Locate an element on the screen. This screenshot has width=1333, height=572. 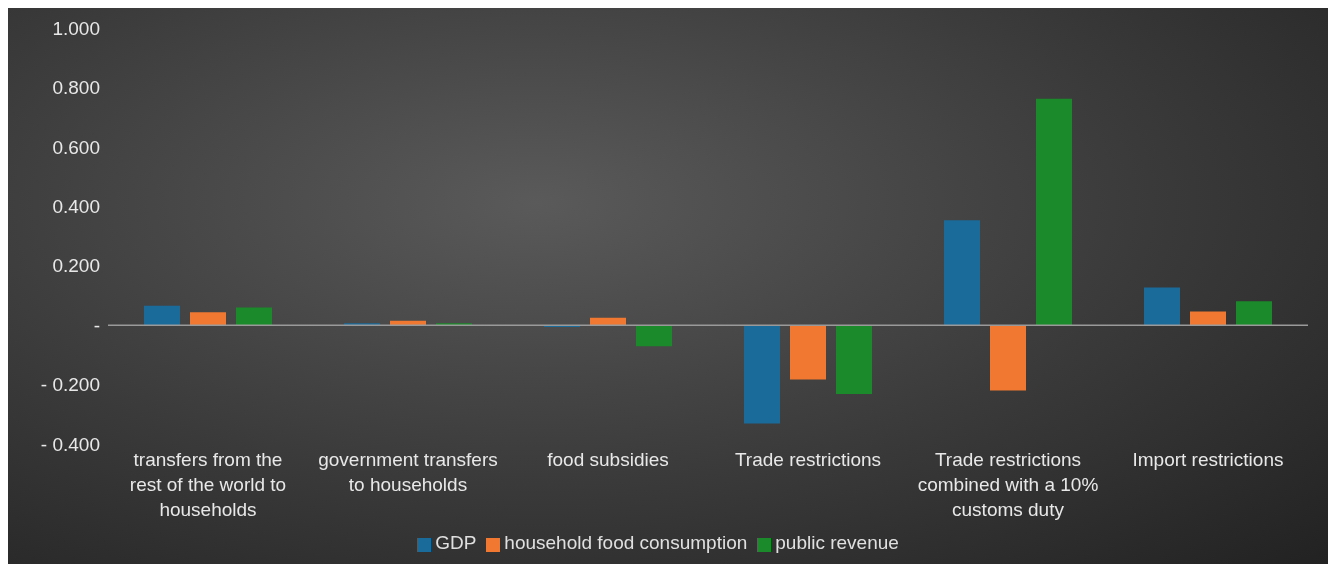
y-tick-label: 0.400 is located at coordinates (76, 207).